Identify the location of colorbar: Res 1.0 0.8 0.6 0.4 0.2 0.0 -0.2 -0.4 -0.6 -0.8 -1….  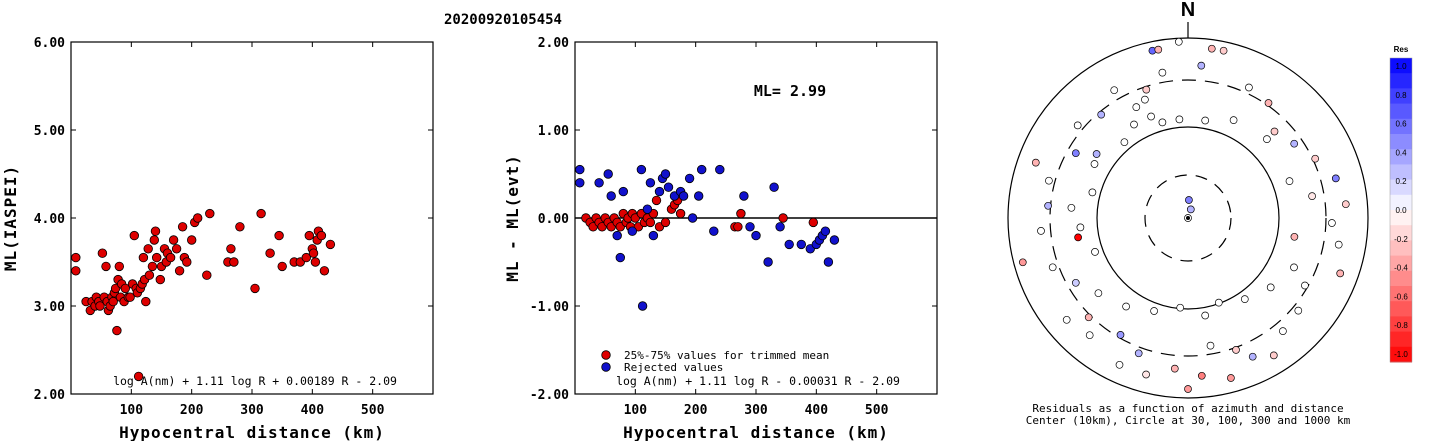
(1401, 204).